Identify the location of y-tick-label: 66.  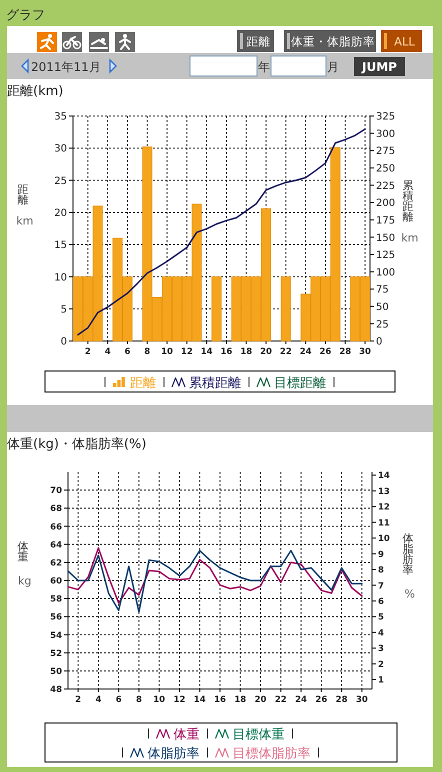
(56, 527).